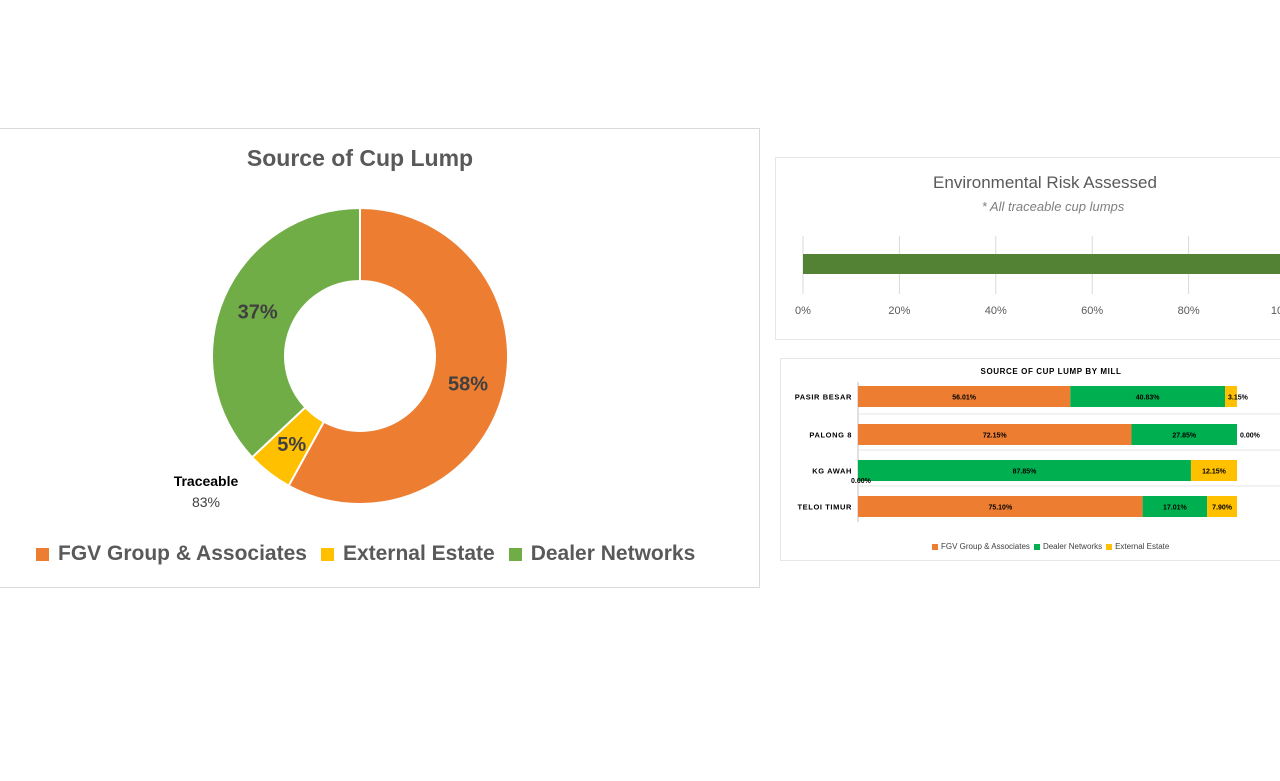 This screenshot has height=781, width=1280. I want to click on mill-legend-label-fgv: FGV Group & Associates, so click(985, 546).